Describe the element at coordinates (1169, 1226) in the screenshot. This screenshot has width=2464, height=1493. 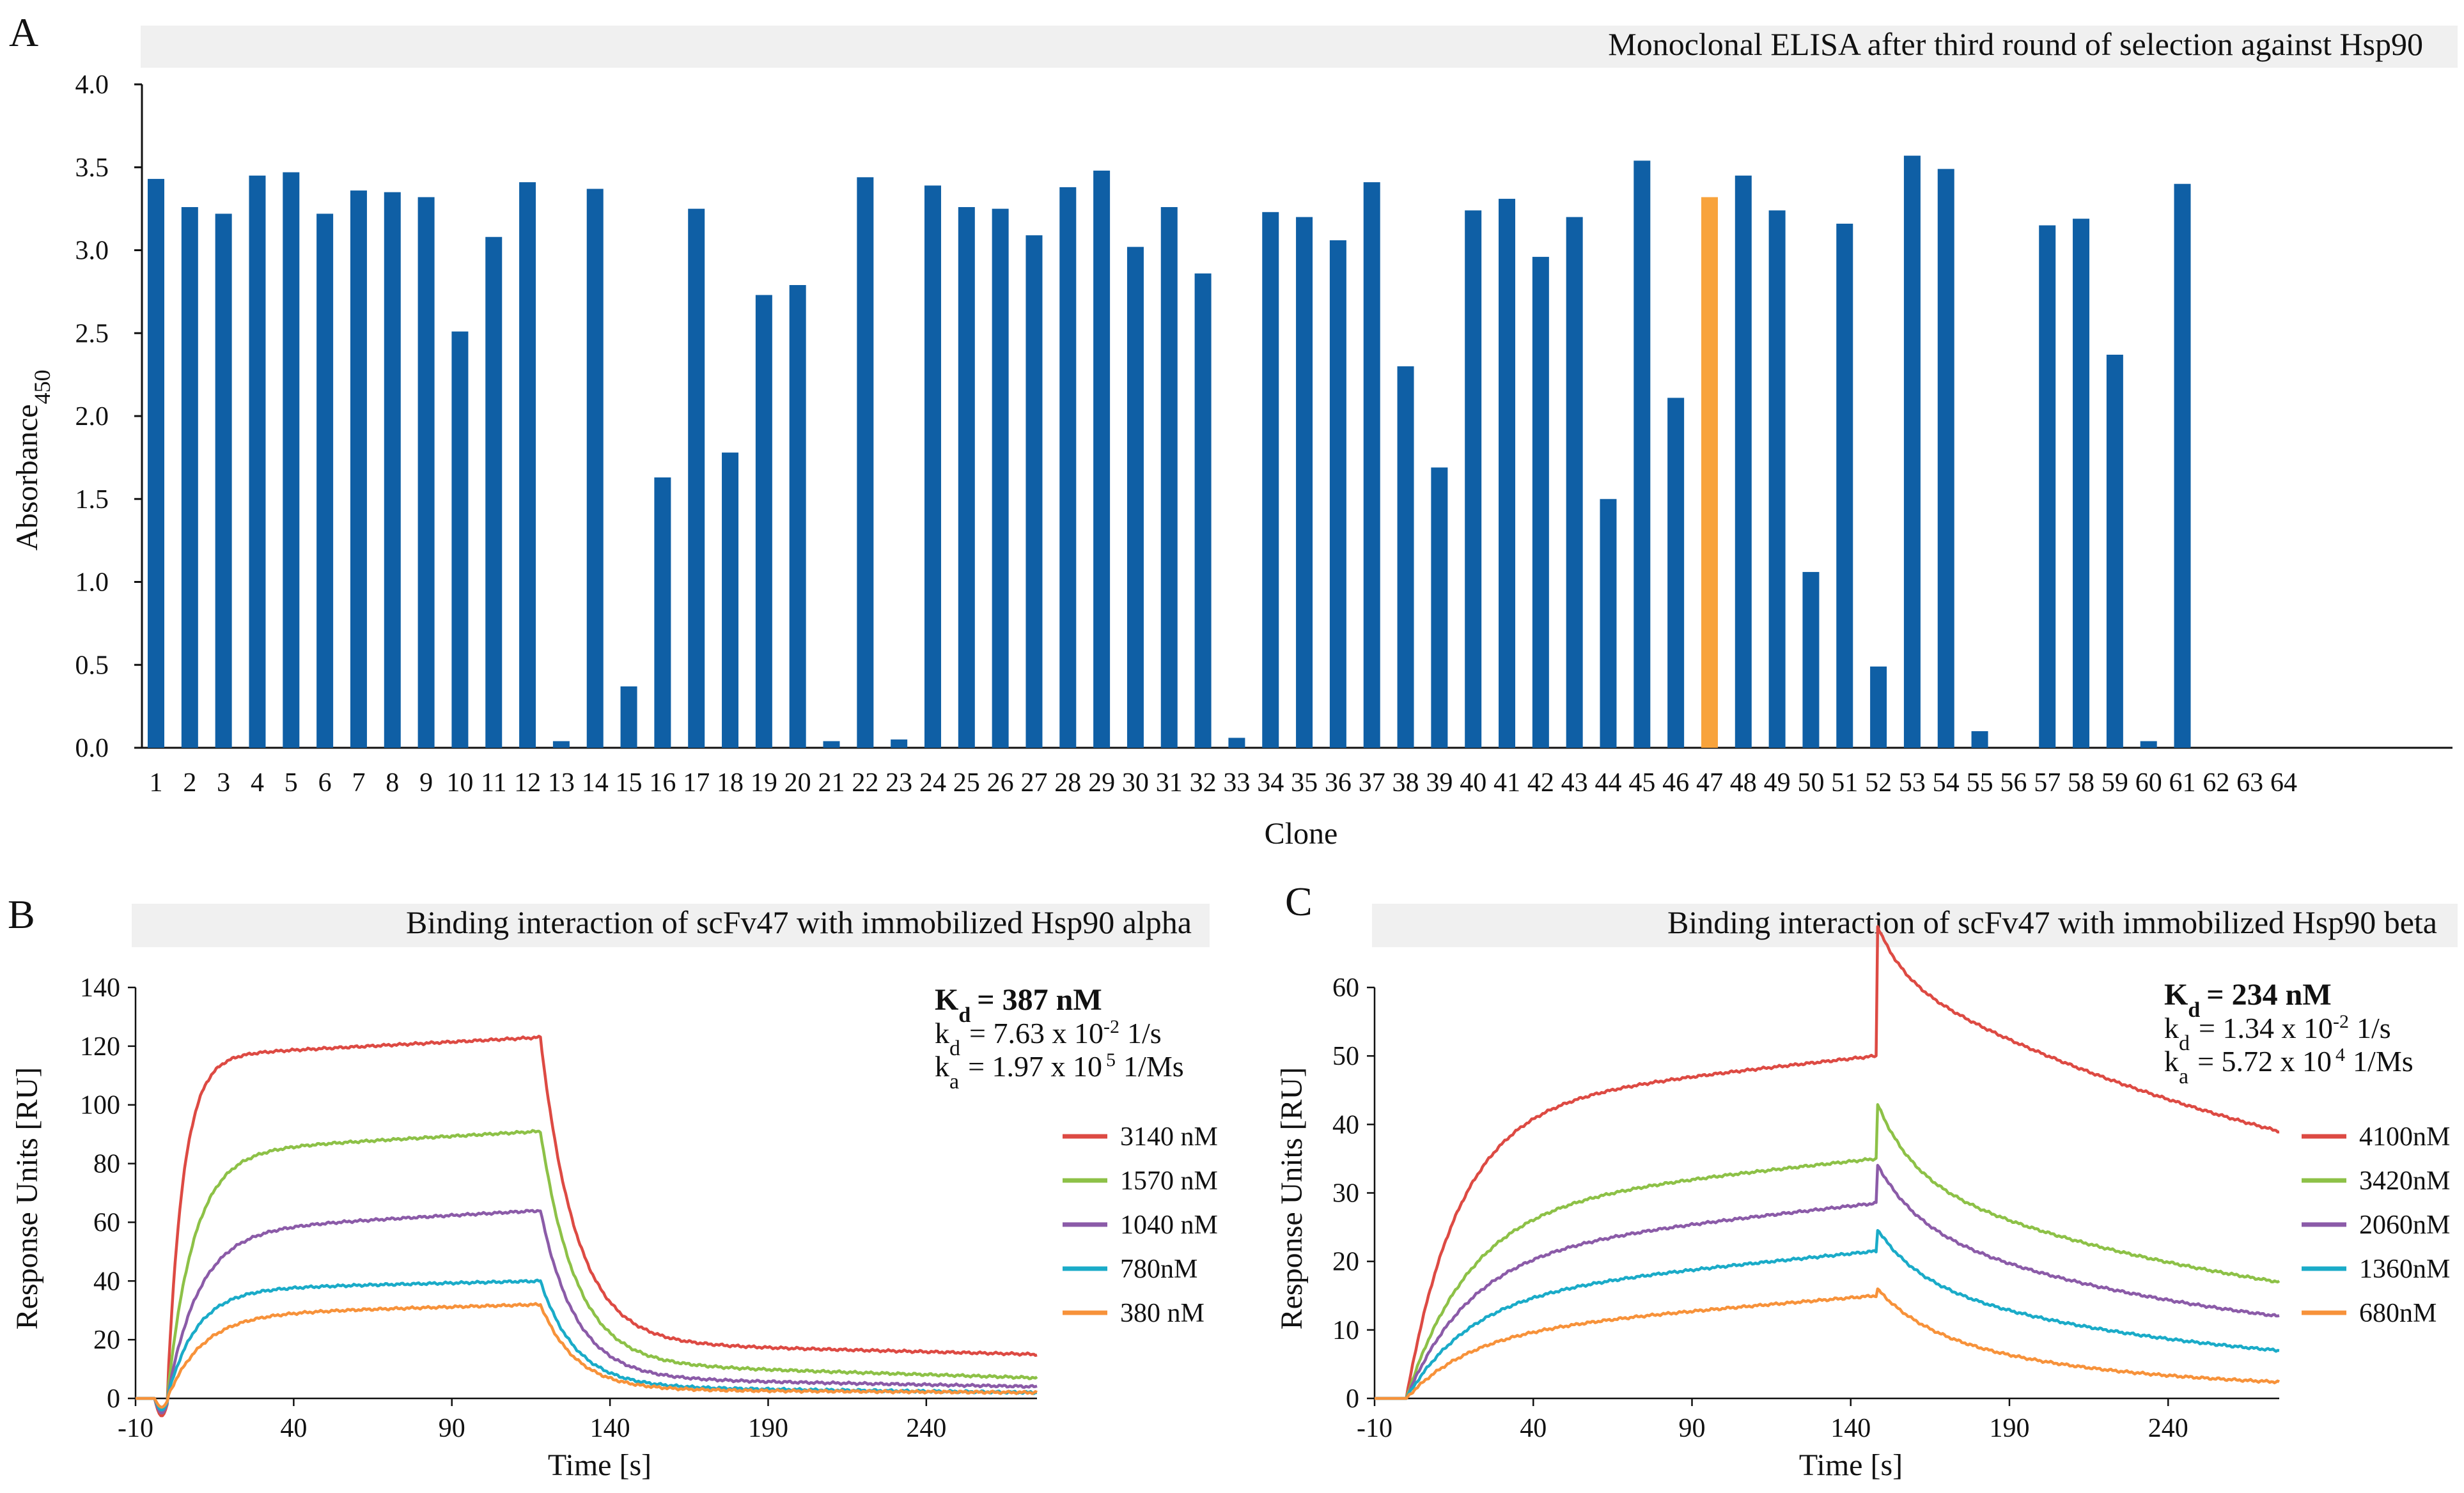
I see `panel-b-legend-label: 1040 nM` at that location.